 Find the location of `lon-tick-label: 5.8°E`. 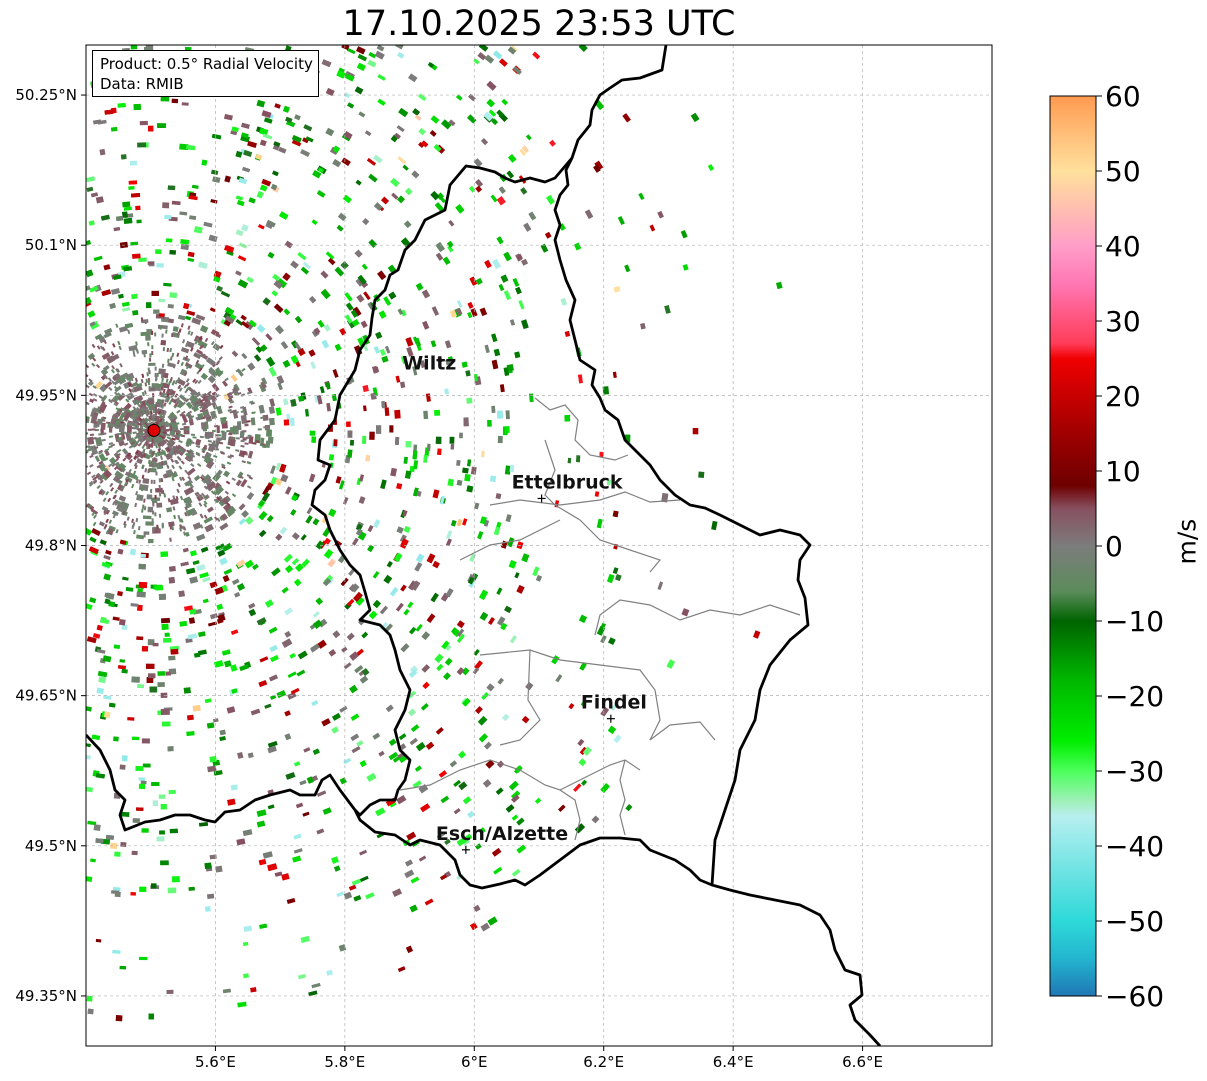

lon-tick-label: 5.8°E is located at coordinates (344, 1062).